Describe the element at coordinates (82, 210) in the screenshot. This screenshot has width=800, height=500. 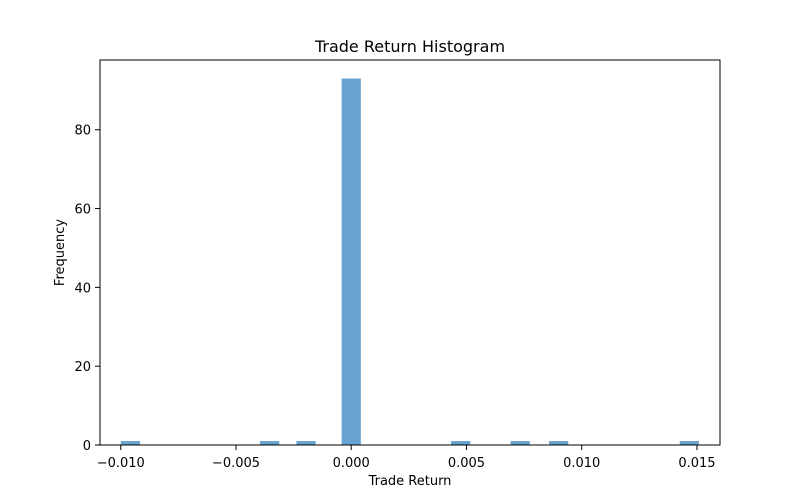
I see `y-tick-label-3: 60` at that location.